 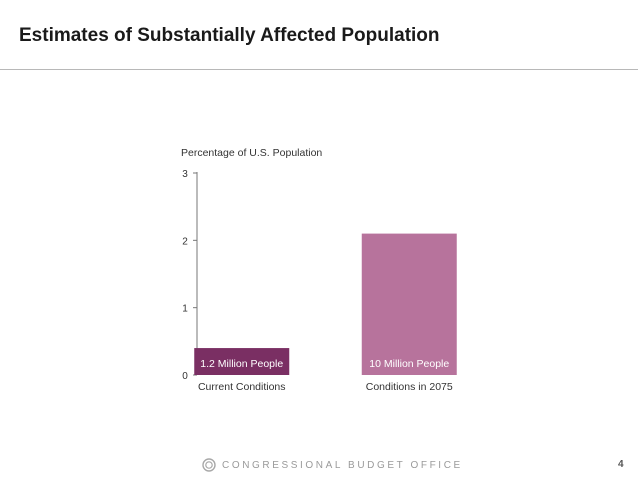 I want to click on y-tick-label: 1, so click(x=185, y=309).